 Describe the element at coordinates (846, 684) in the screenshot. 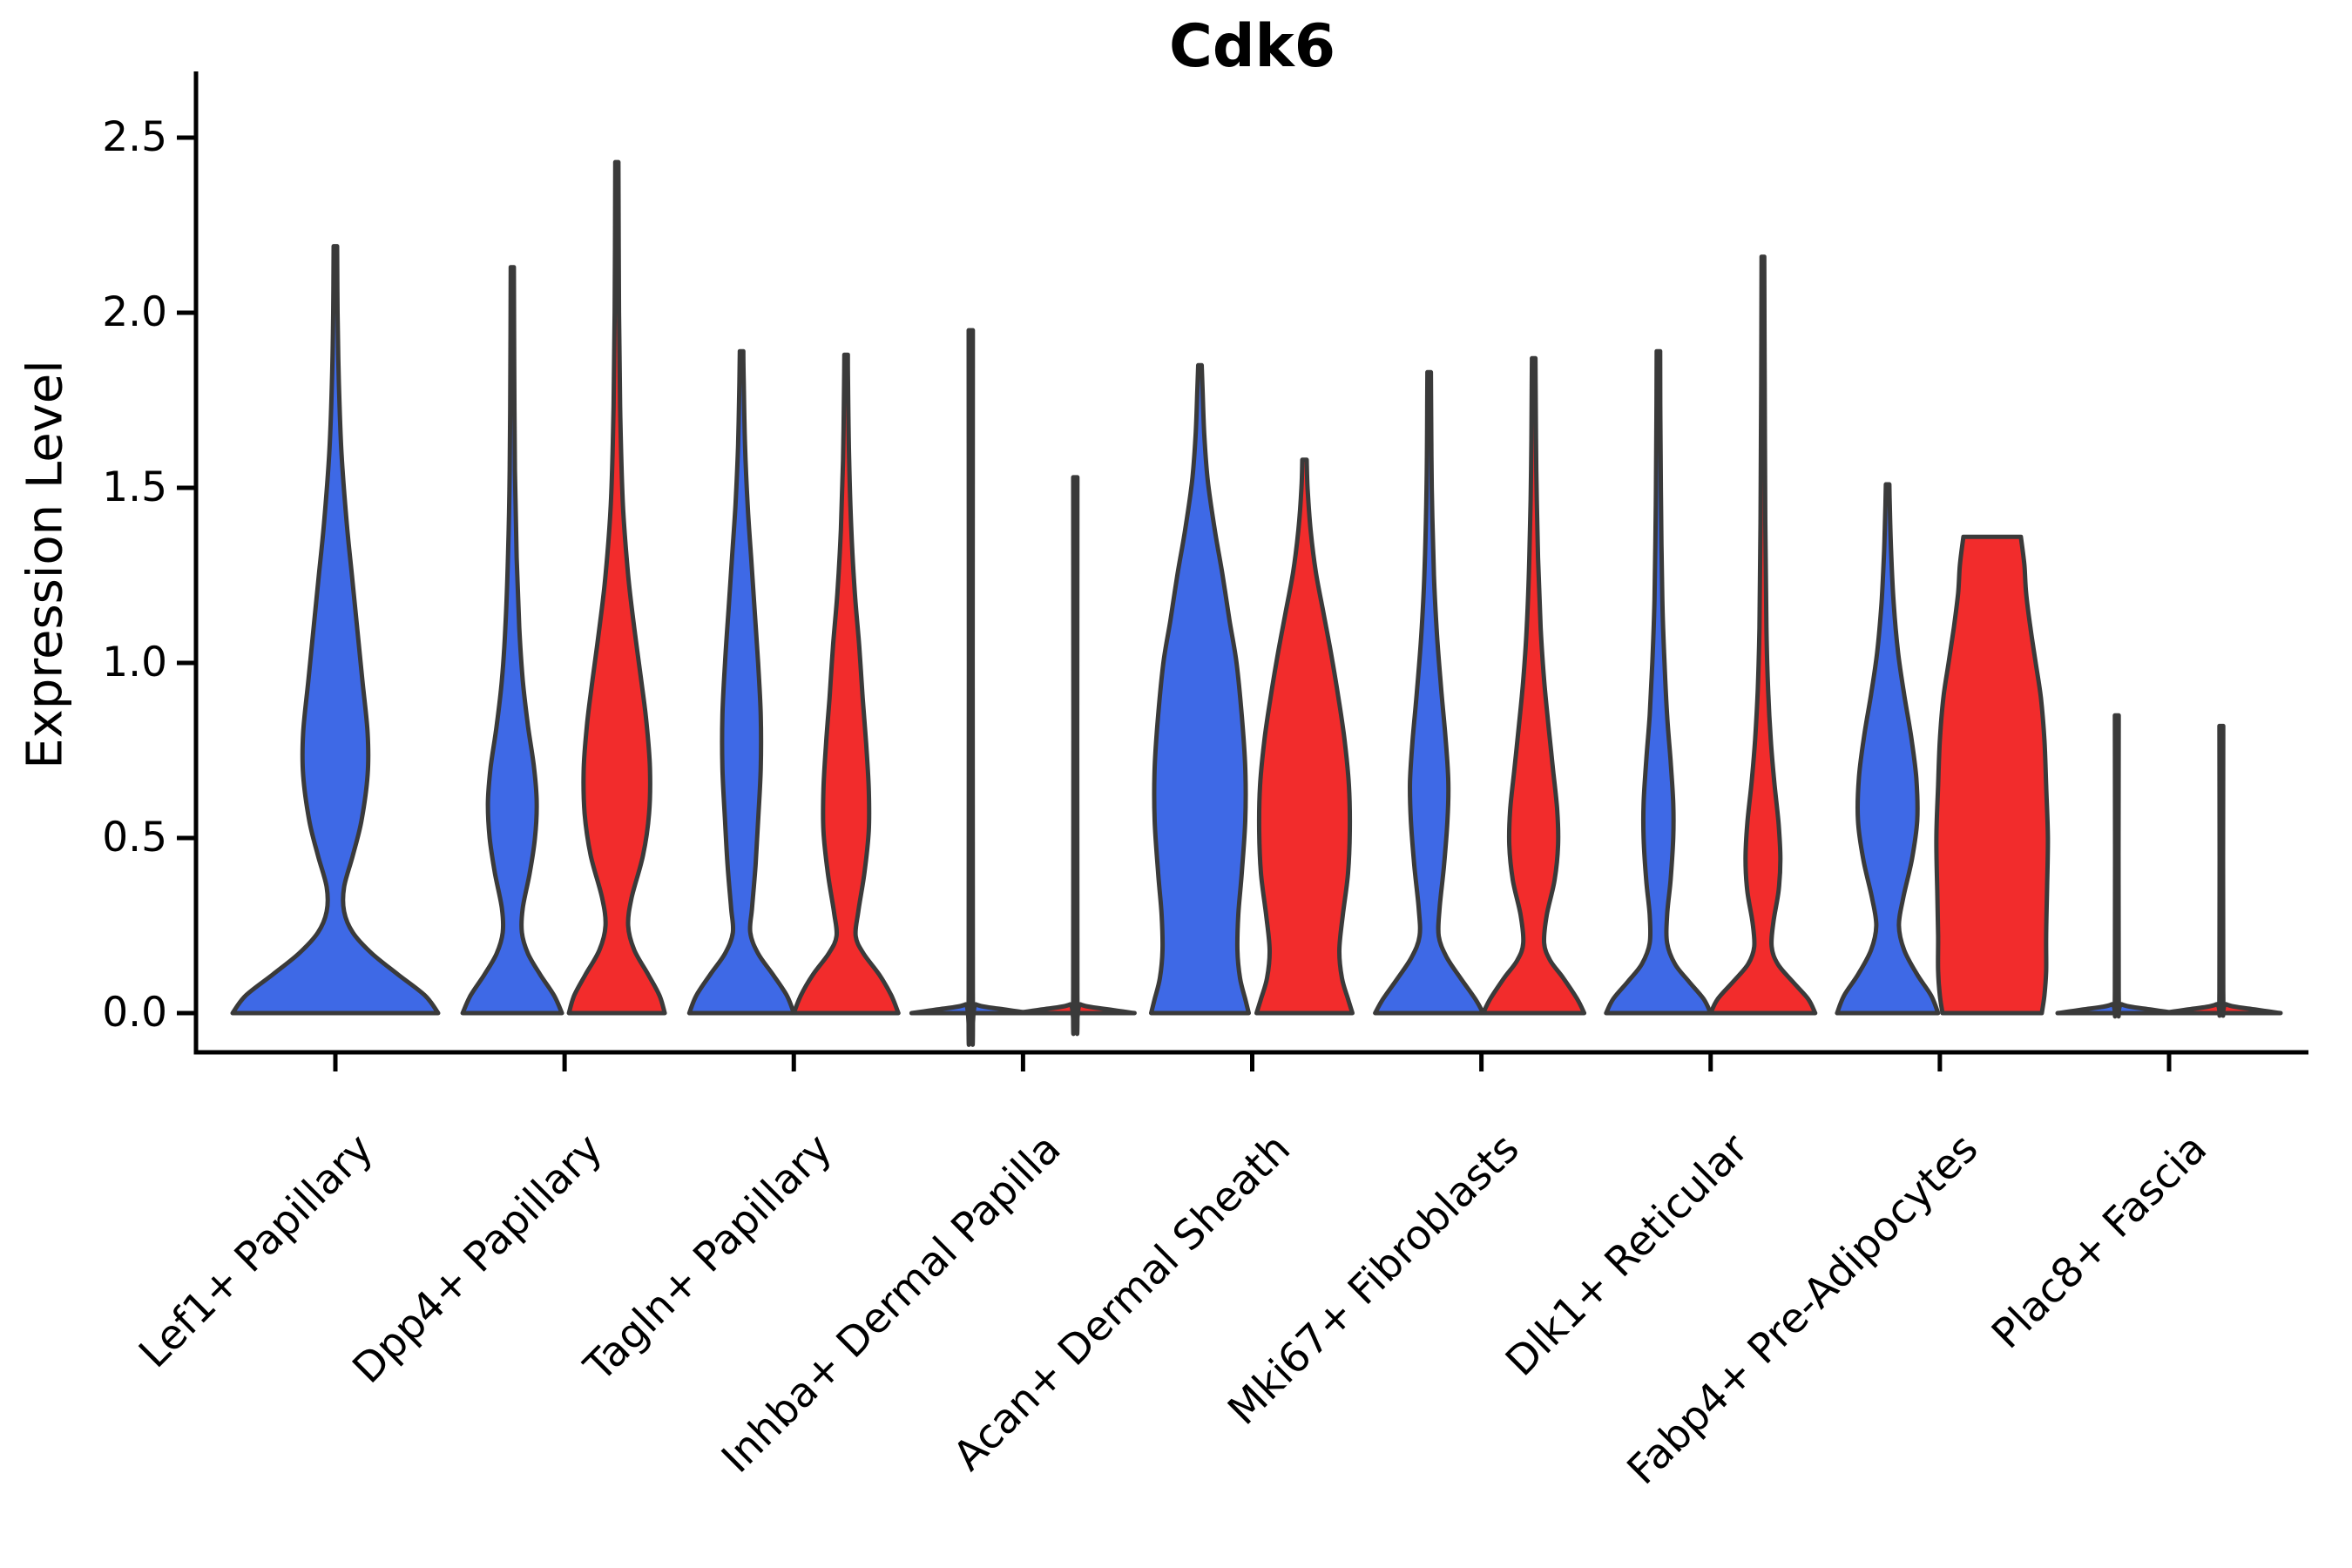

I see `violin-red-tagln-papillary` at that location.